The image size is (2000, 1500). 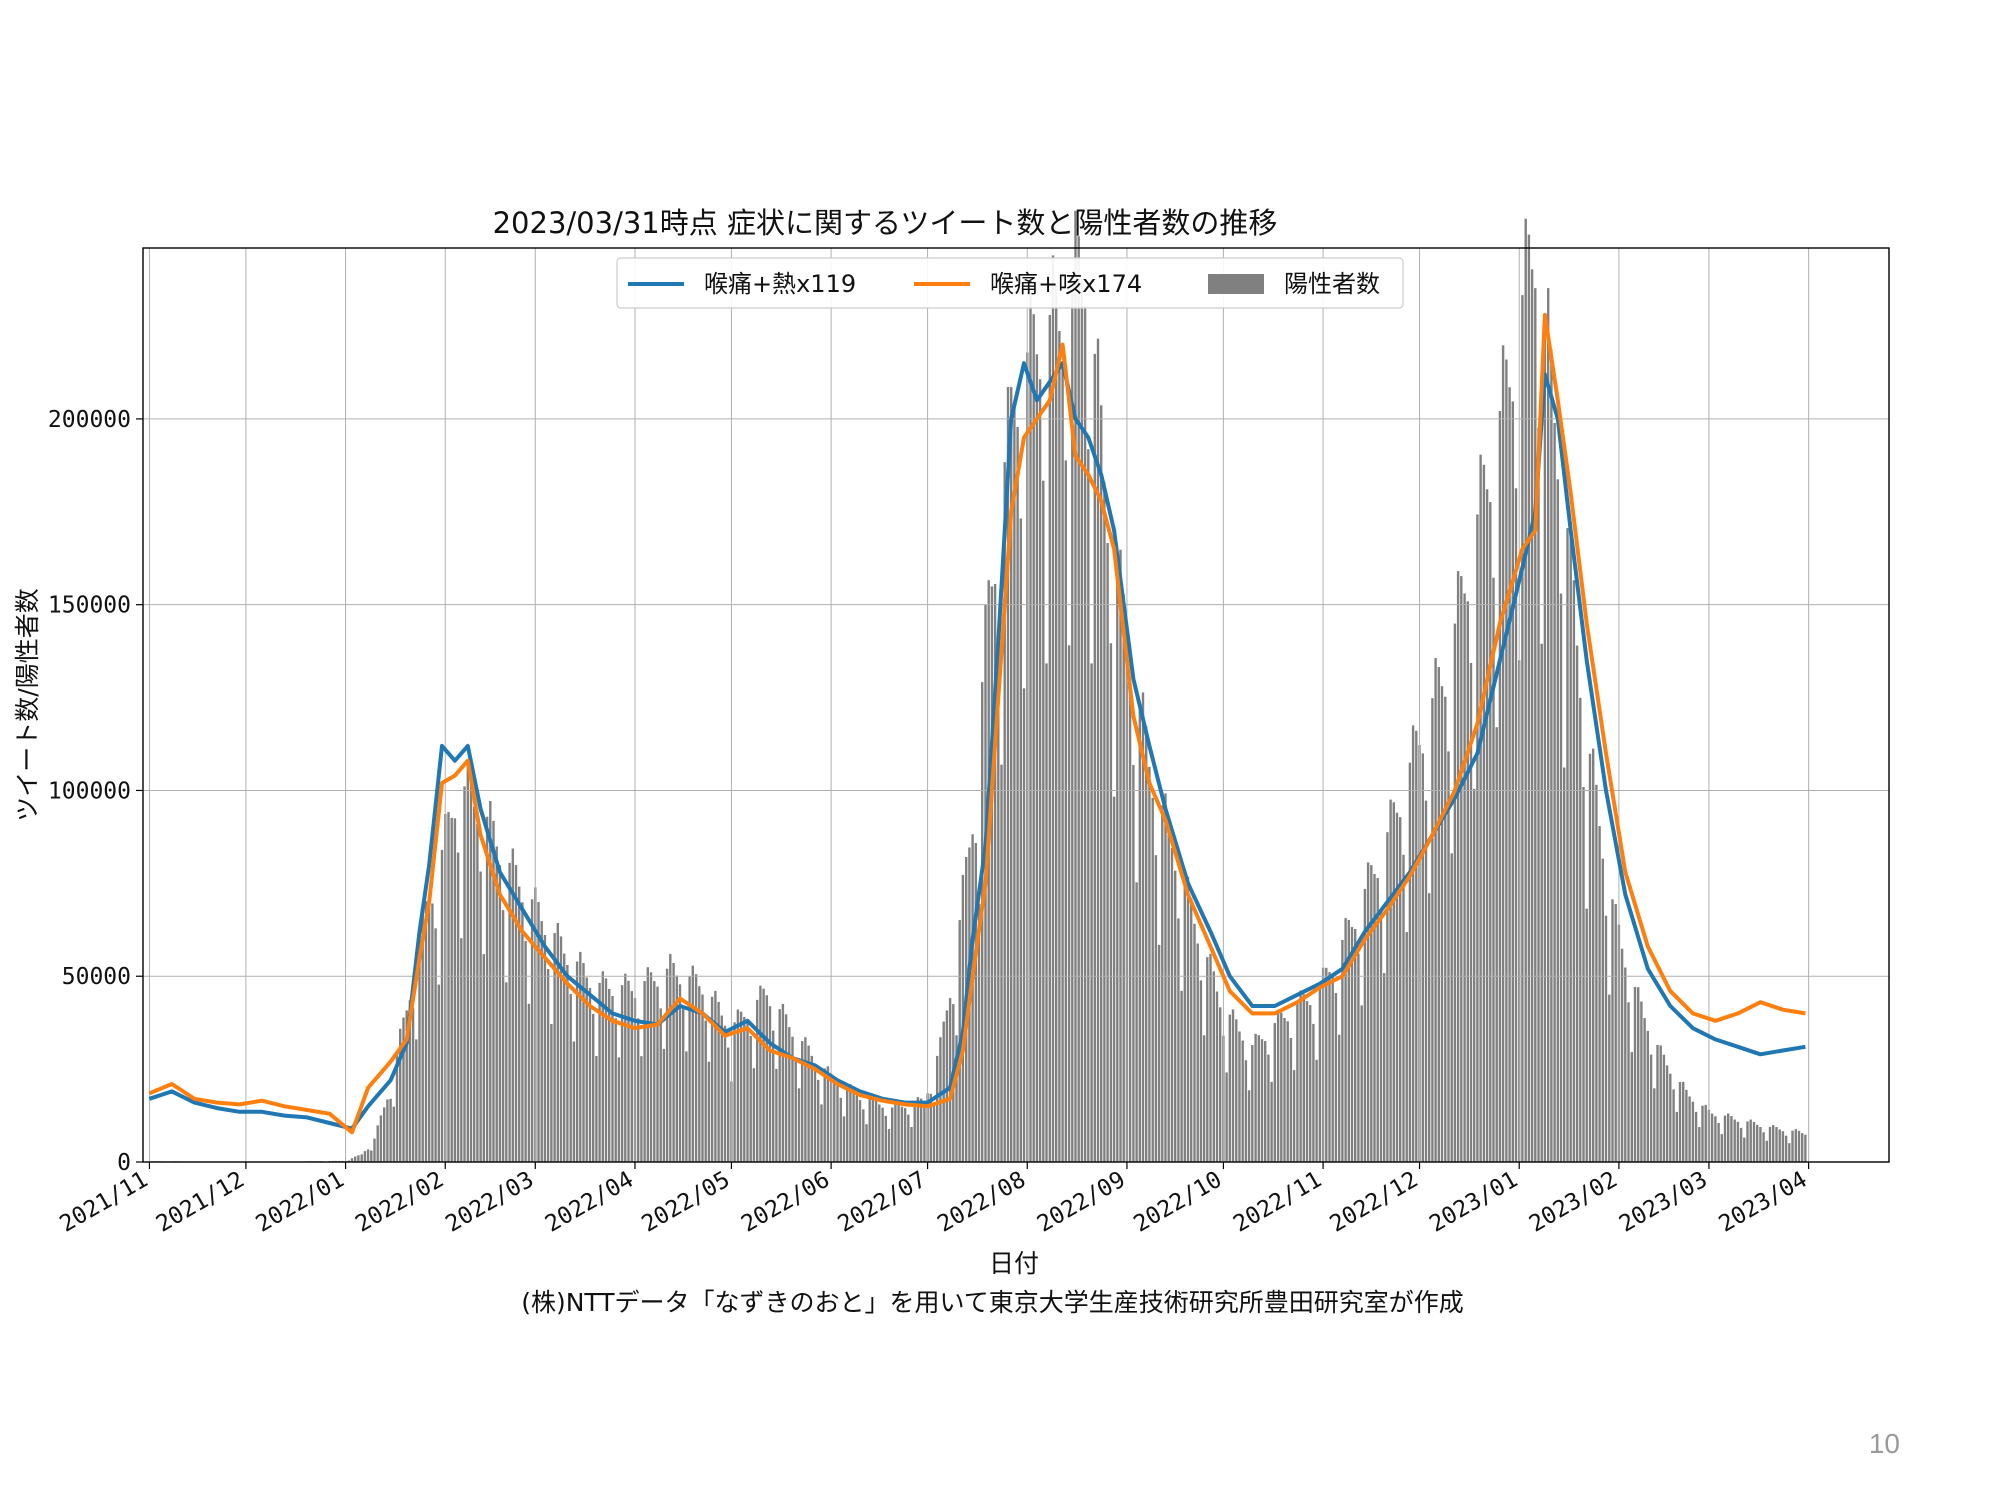 I want to click on x-tick-label: 2023/03, so click(x=1663, y=1202).